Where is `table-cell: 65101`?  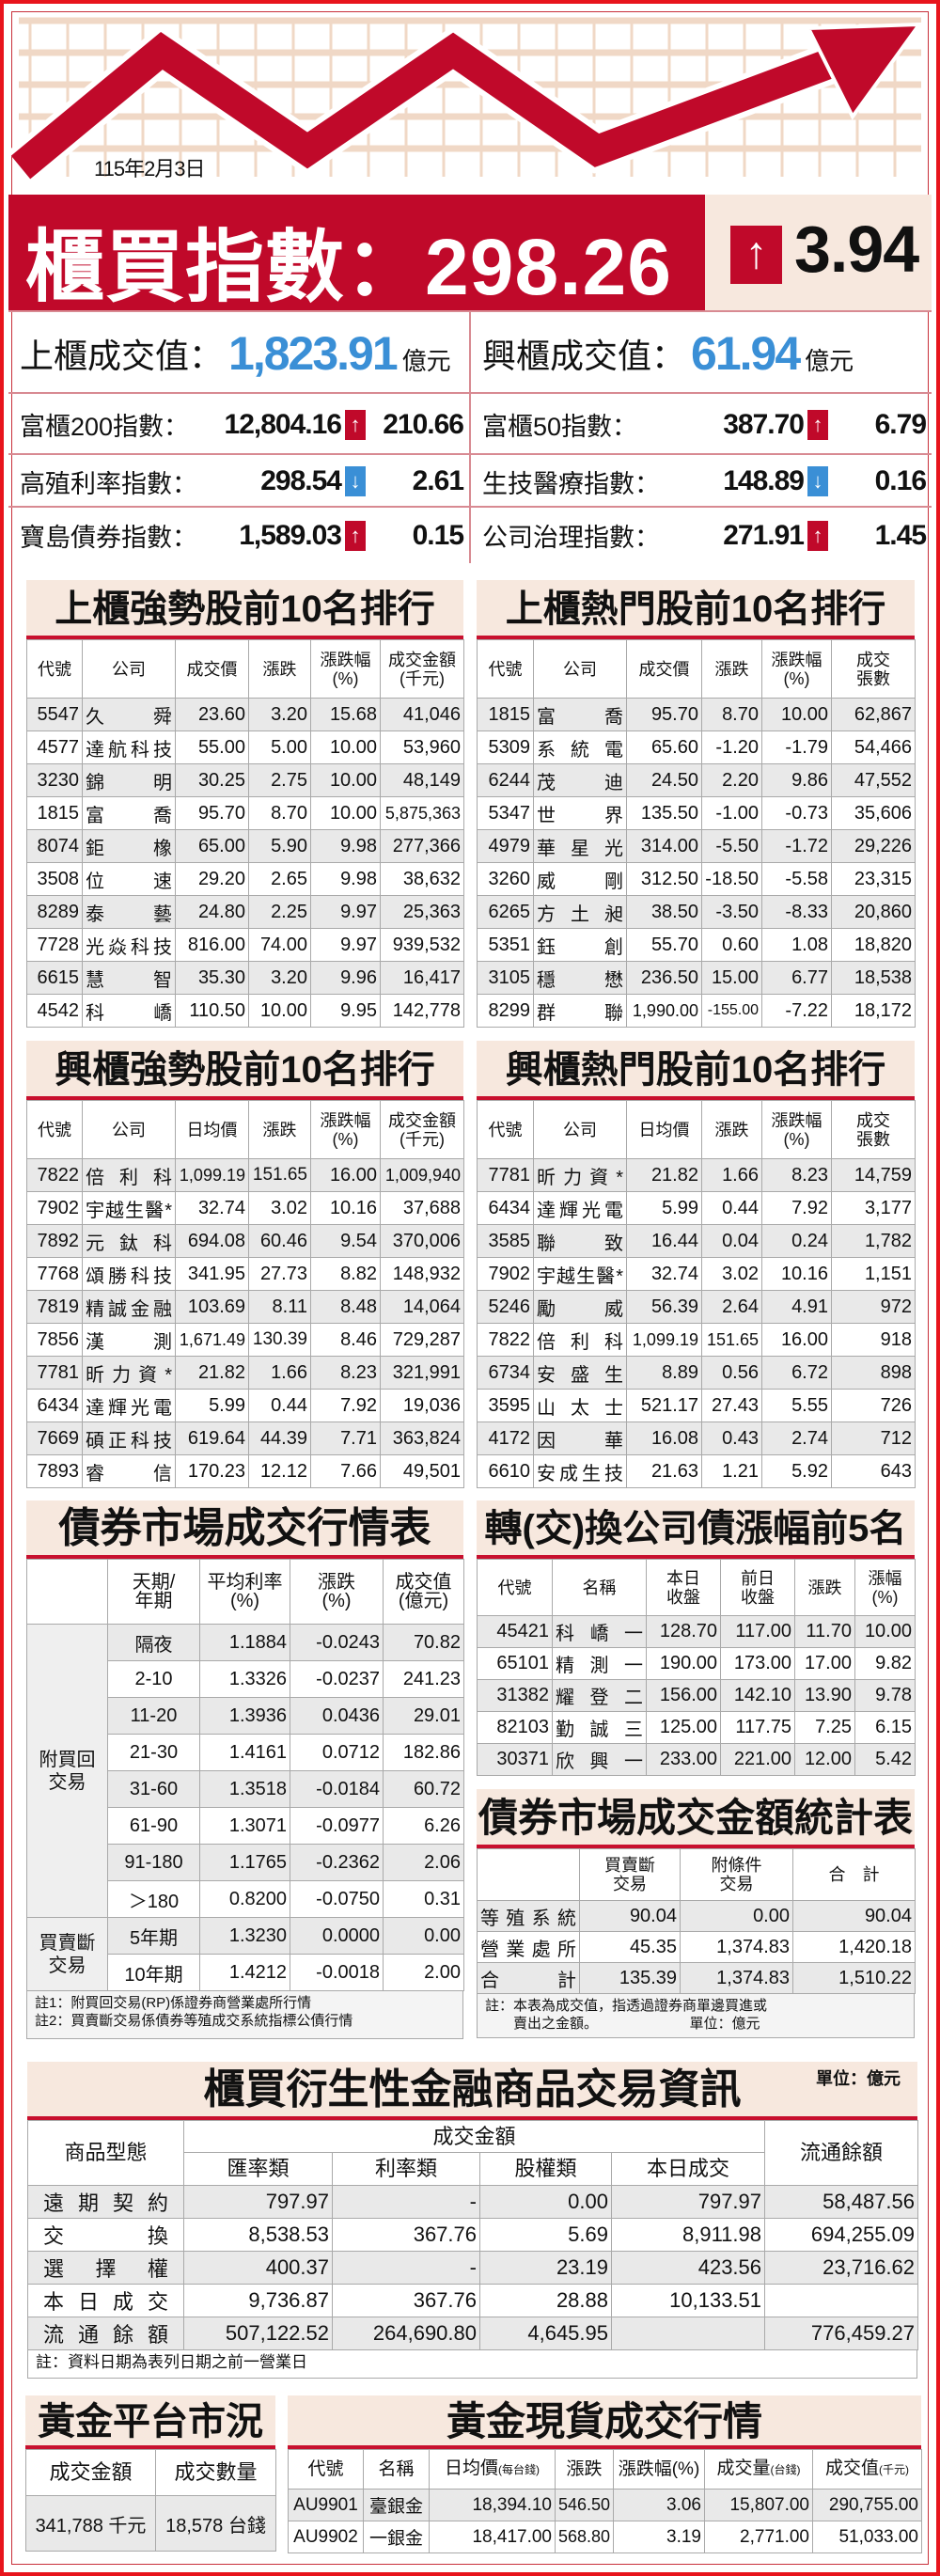
table-cell: 65101 is located at coordinates (515, 1664).